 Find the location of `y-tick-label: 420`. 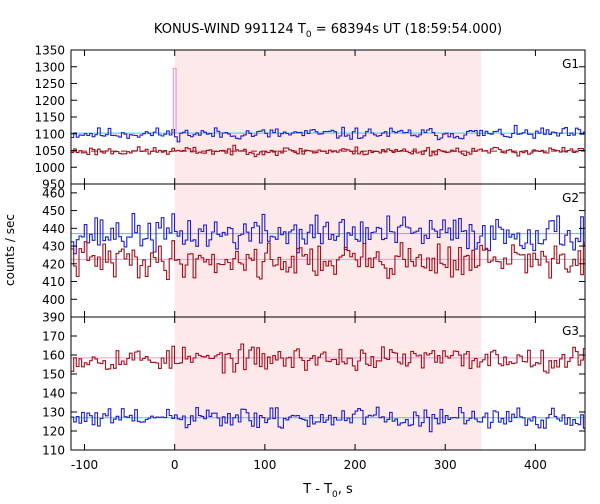

y-tick-label: 420 is located at coordinates (53, 264).